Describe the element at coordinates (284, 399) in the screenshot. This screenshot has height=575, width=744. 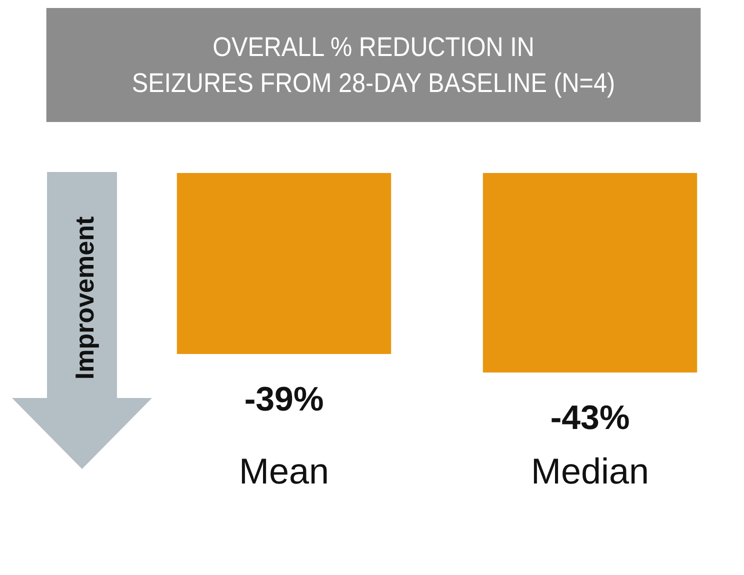
I see `data-label: -39%` at that location.